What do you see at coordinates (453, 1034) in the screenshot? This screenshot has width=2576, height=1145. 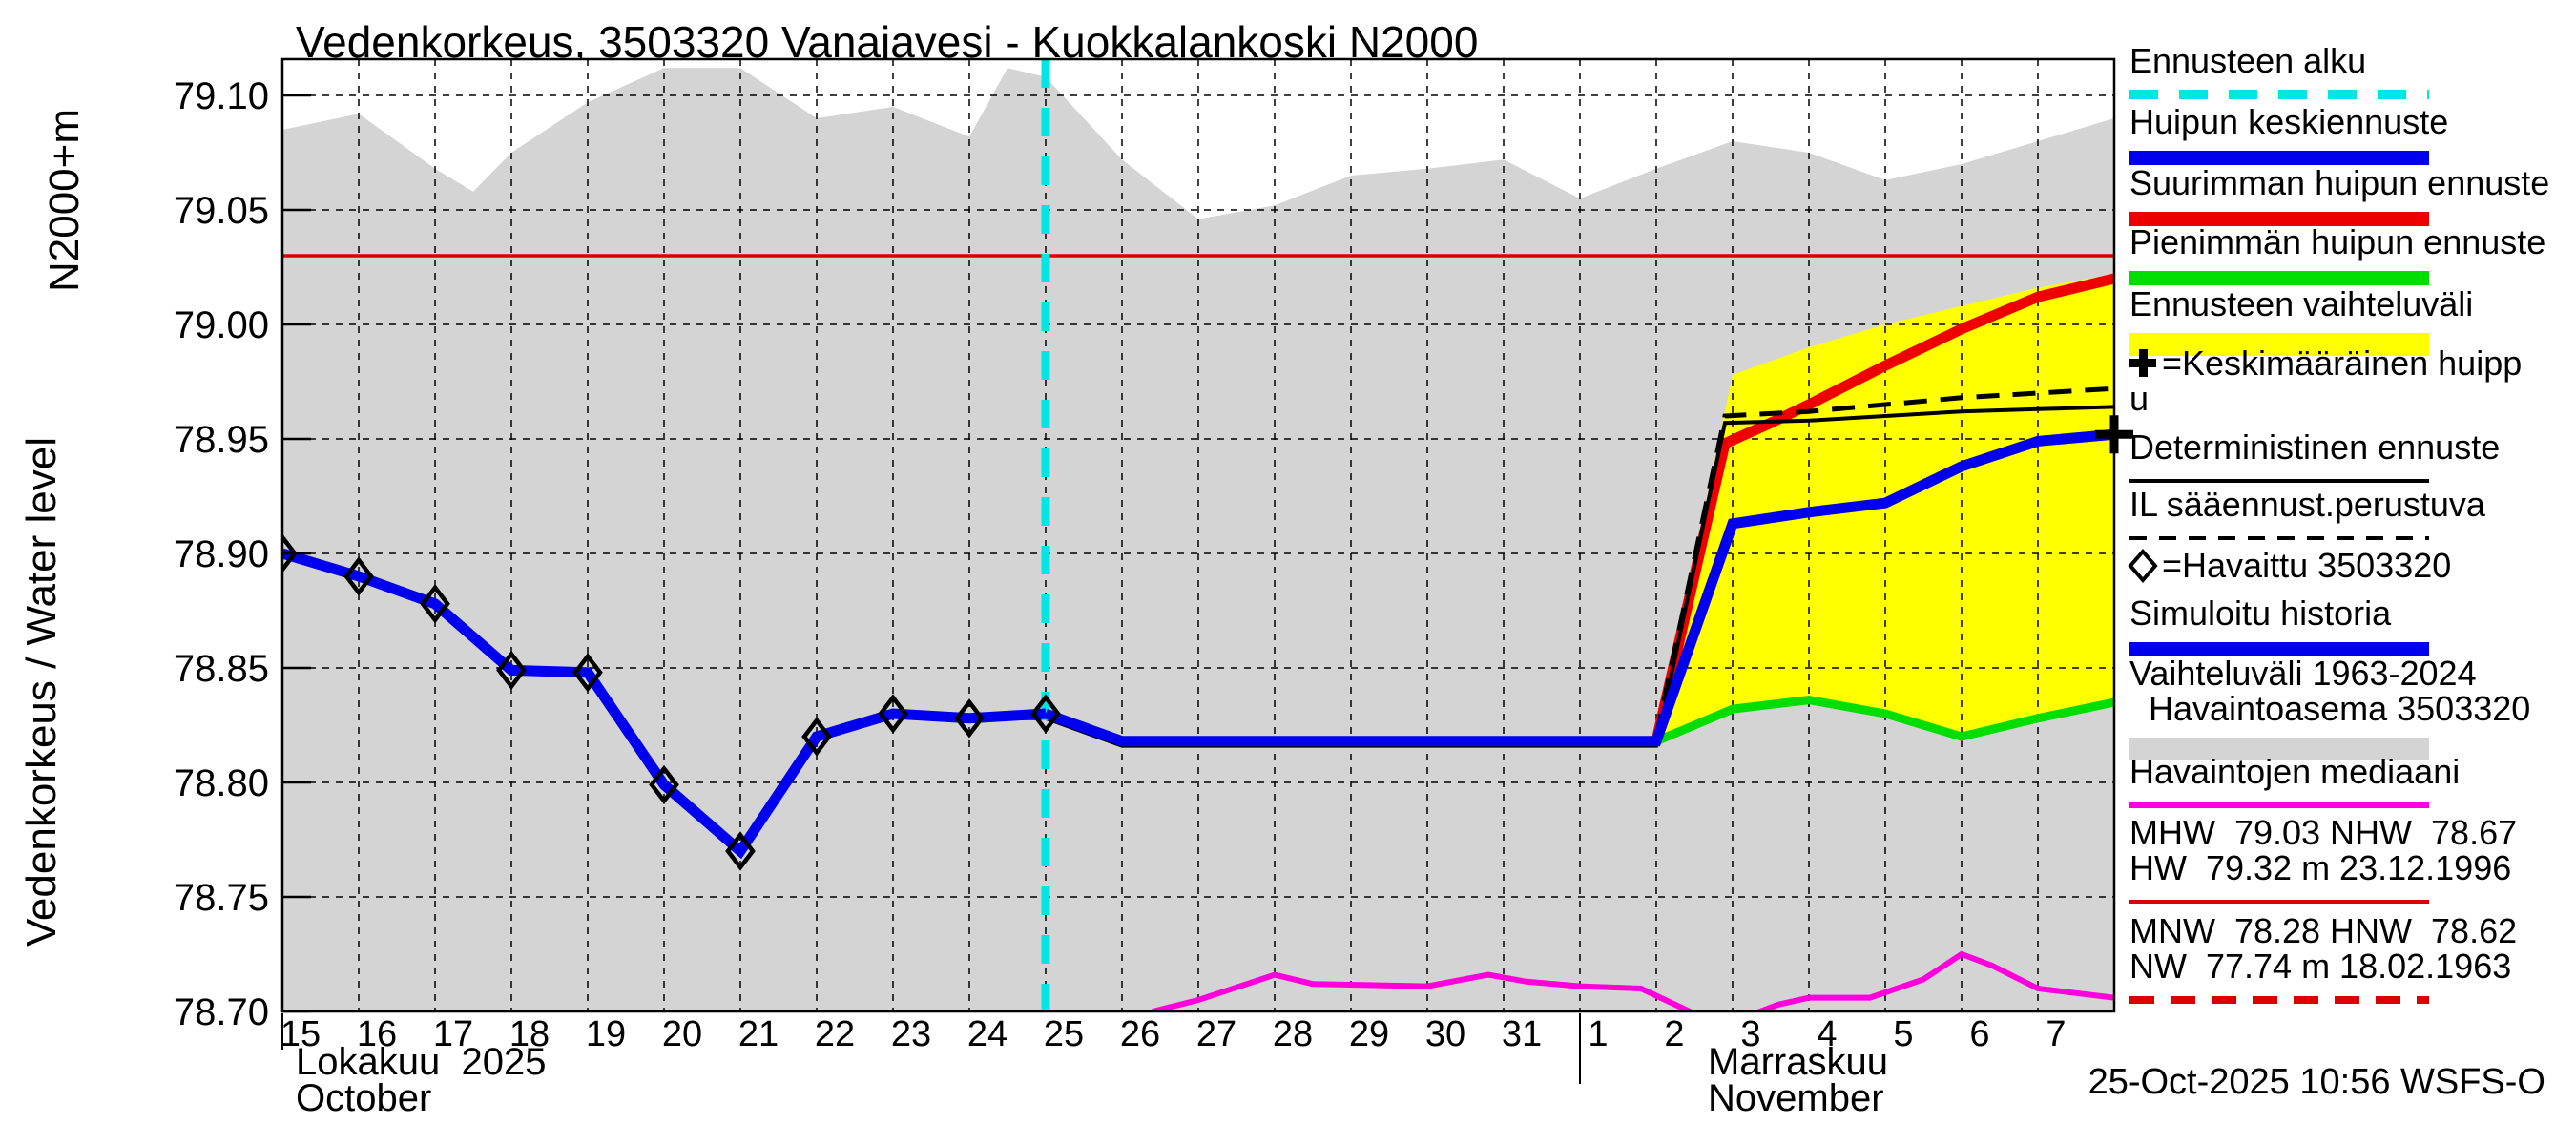 I see `x-tick-label-oct: 17` at bounding box center [453, 1034].